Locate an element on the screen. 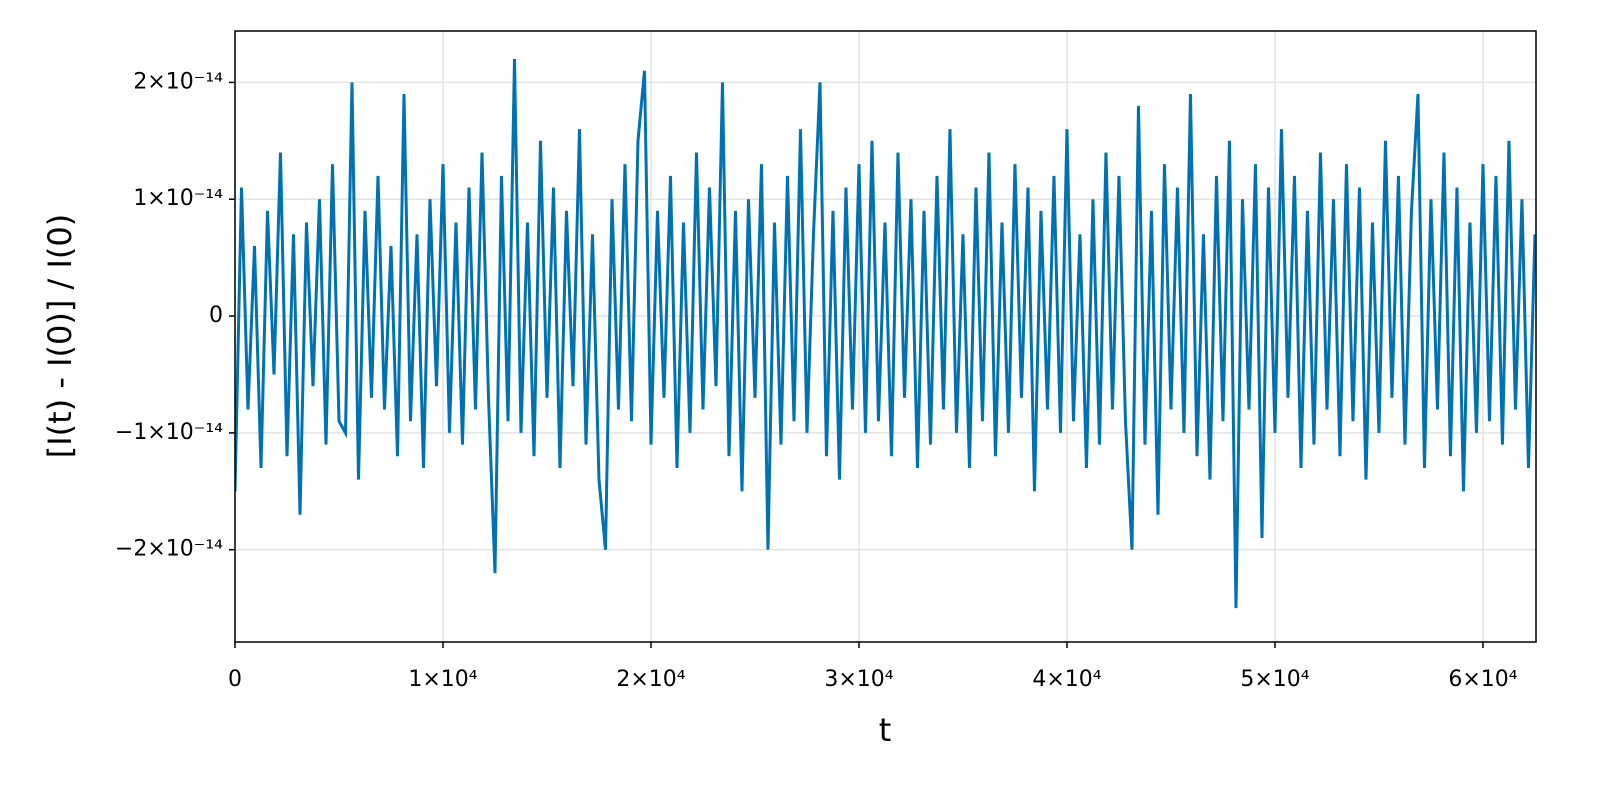 The width and height of the screenshot is (1600, 804). x-tick-label: 4×10⁴ is located at coordinates (1066, 679).